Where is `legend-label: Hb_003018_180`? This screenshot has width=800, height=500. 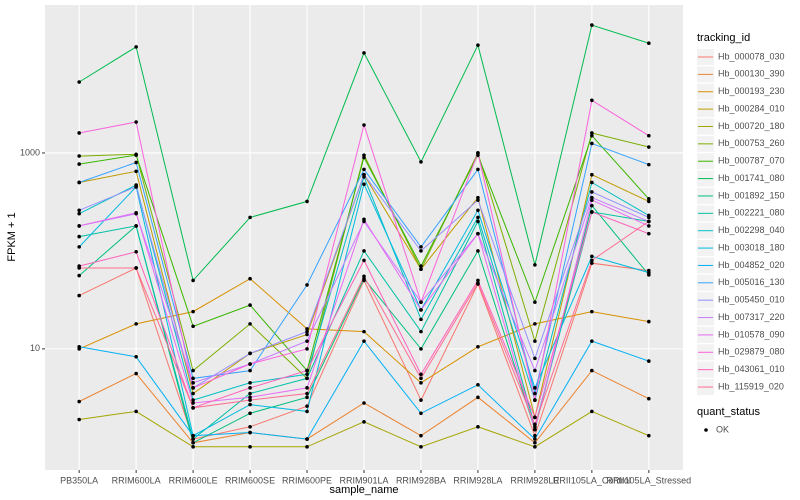
legend-label: Hb_003018_180 is located at coordinates (751, 247).